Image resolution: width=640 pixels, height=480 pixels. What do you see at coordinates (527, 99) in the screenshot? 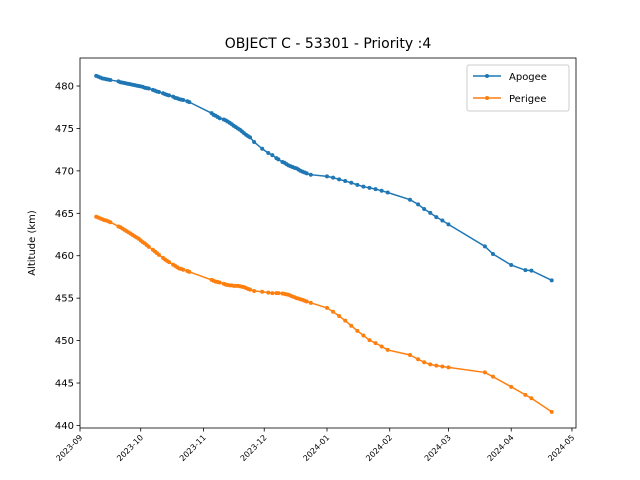
I see `legend-perigee-label: Perigee` at bounding box center [527, 99].